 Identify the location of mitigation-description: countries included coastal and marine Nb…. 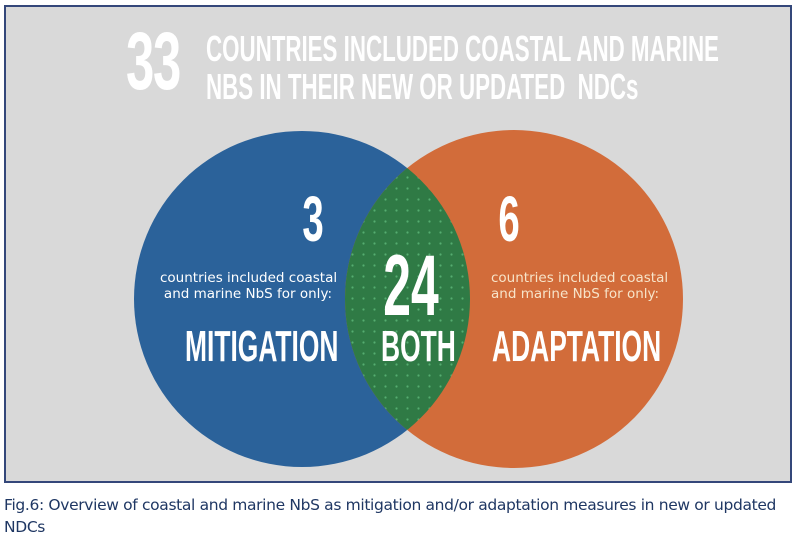
(248, 286).